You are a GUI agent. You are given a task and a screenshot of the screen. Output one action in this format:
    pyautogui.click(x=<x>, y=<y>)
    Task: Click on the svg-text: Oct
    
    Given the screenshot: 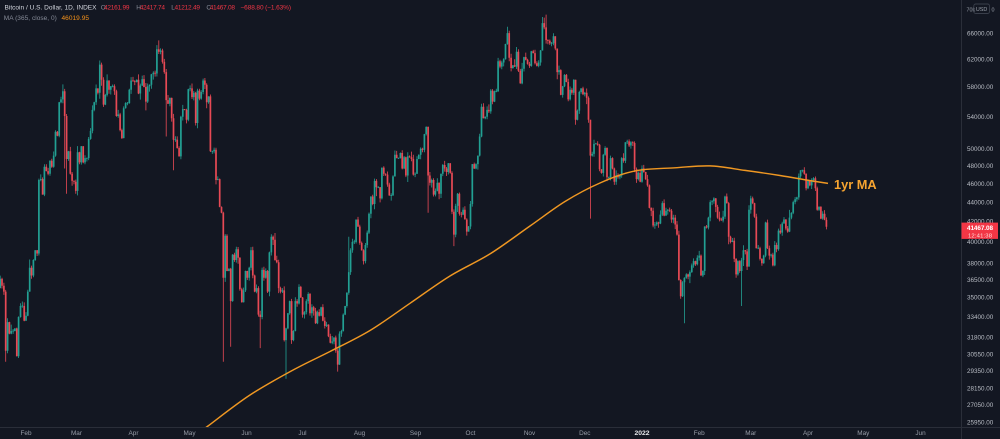 What is the action you would take?
    pyautogui.click(x=471, y=433)
    